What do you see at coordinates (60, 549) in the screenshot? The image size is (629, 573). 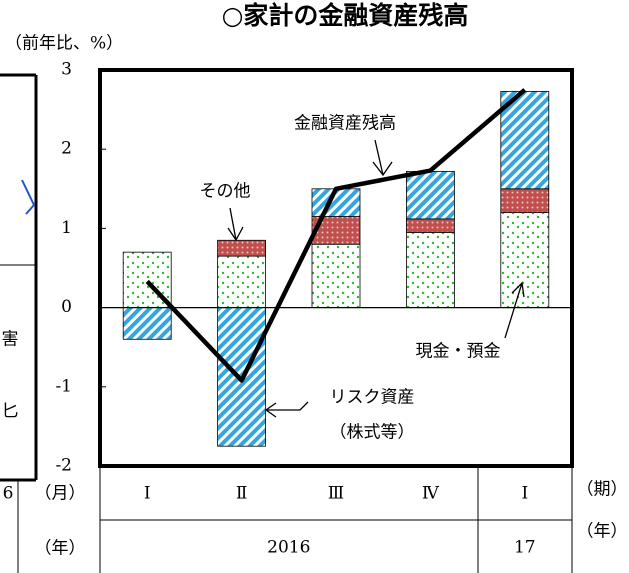 I see `year-label: （年）` at bounding box center [60, 549].